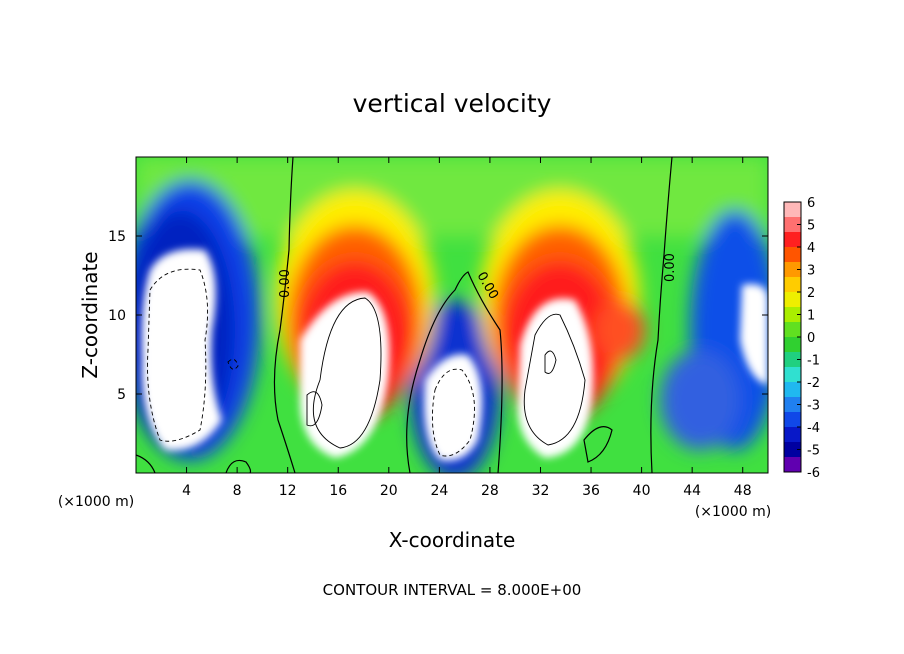 This screenshot has height=654, width=904. What do you see at coordinates (452, 590) in the screenshot?
I see `contour-interval-note: CONTOUR INTERVAL = 8.000E+00` at bounding box center [452, 590].